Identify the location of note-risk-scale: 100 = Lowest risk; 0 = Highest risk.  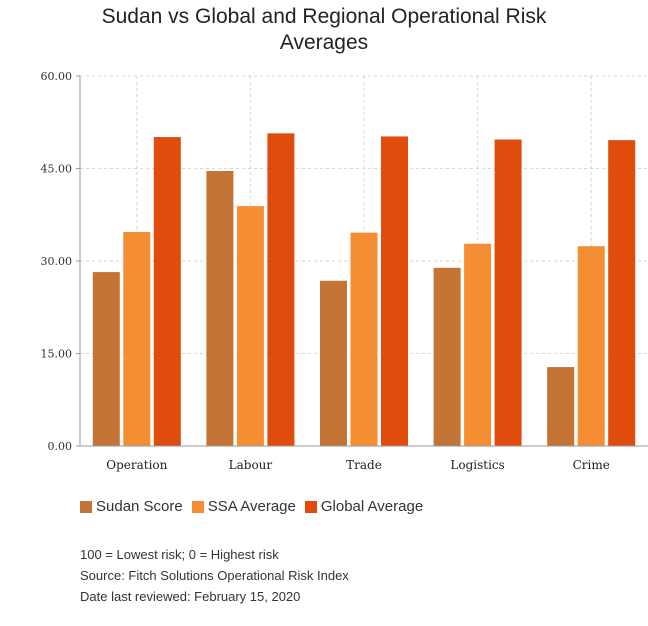
(179, 554).